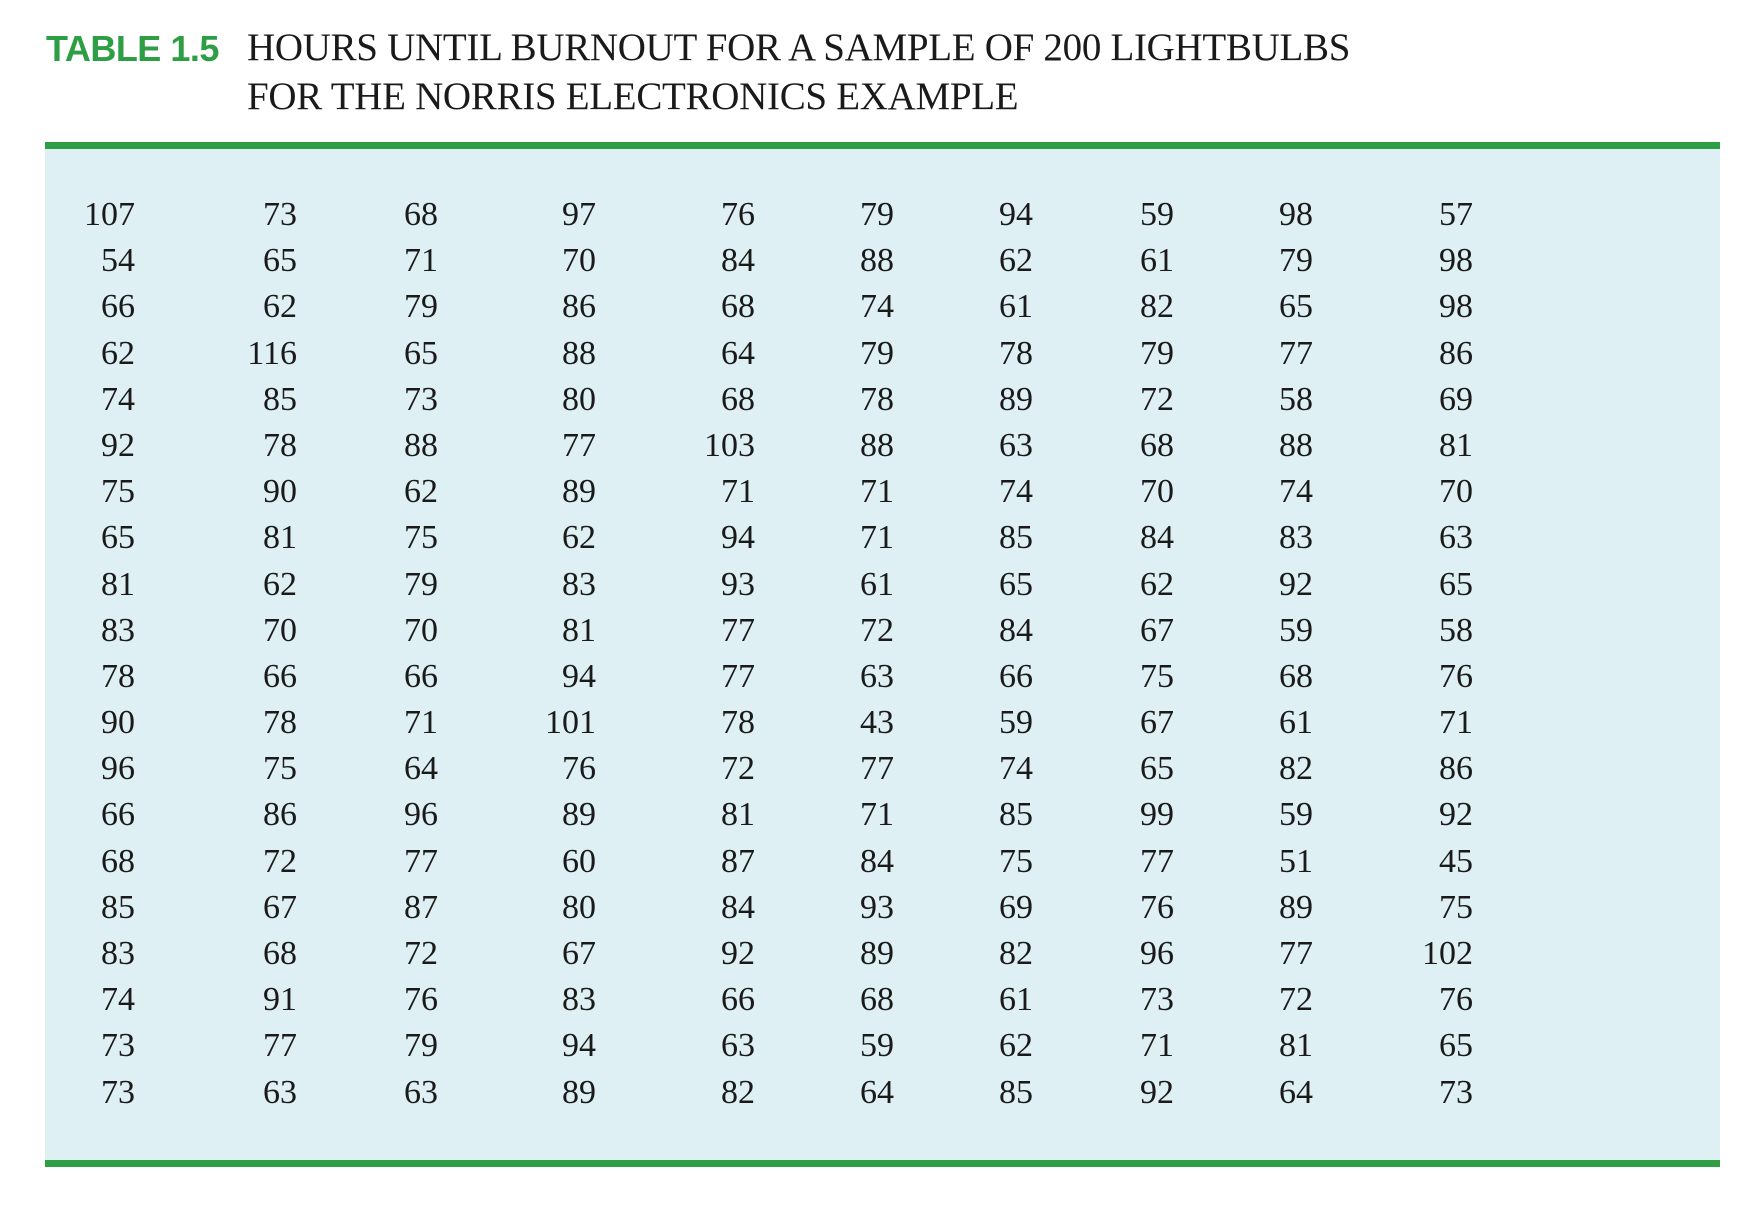 This screenshot has width=1762, height=1208. Describe the element at coordinates (1456, 630) in the screenshot. I see `table-cell: 58` at that location.